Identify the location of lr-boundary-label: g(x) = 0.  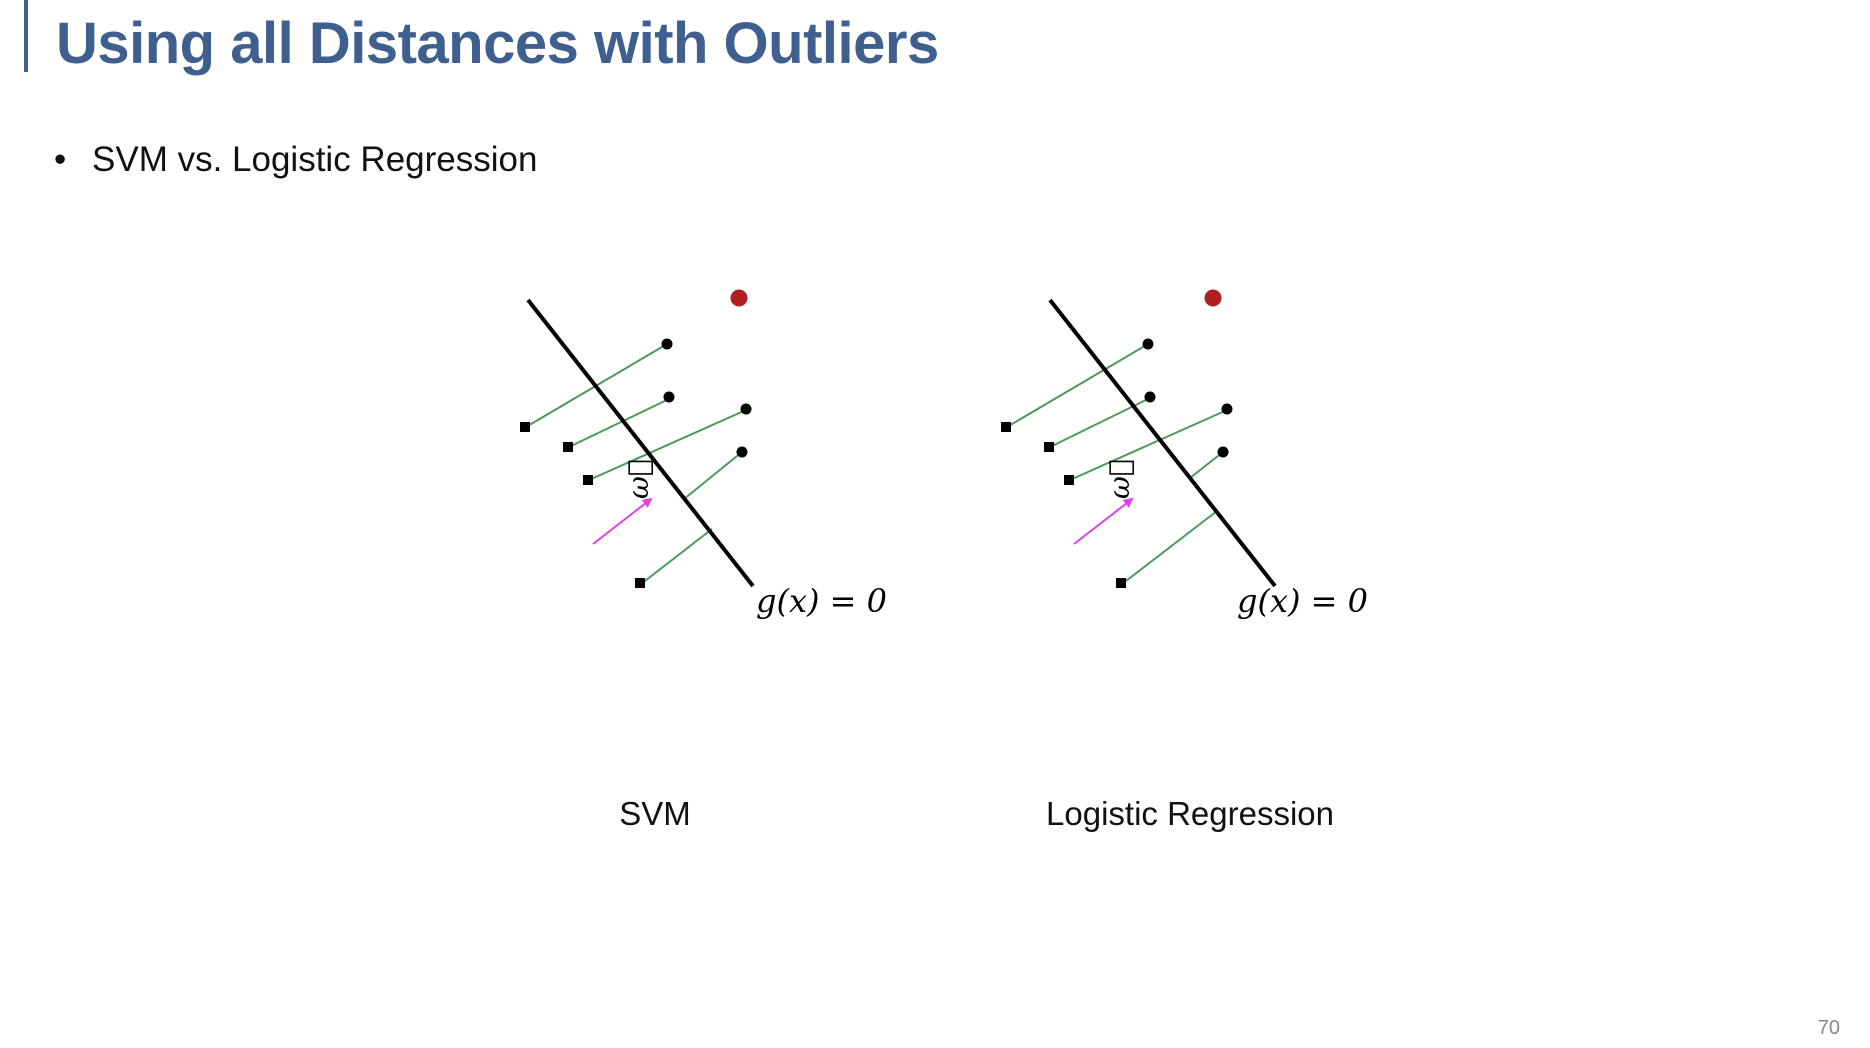
(1302, 601).